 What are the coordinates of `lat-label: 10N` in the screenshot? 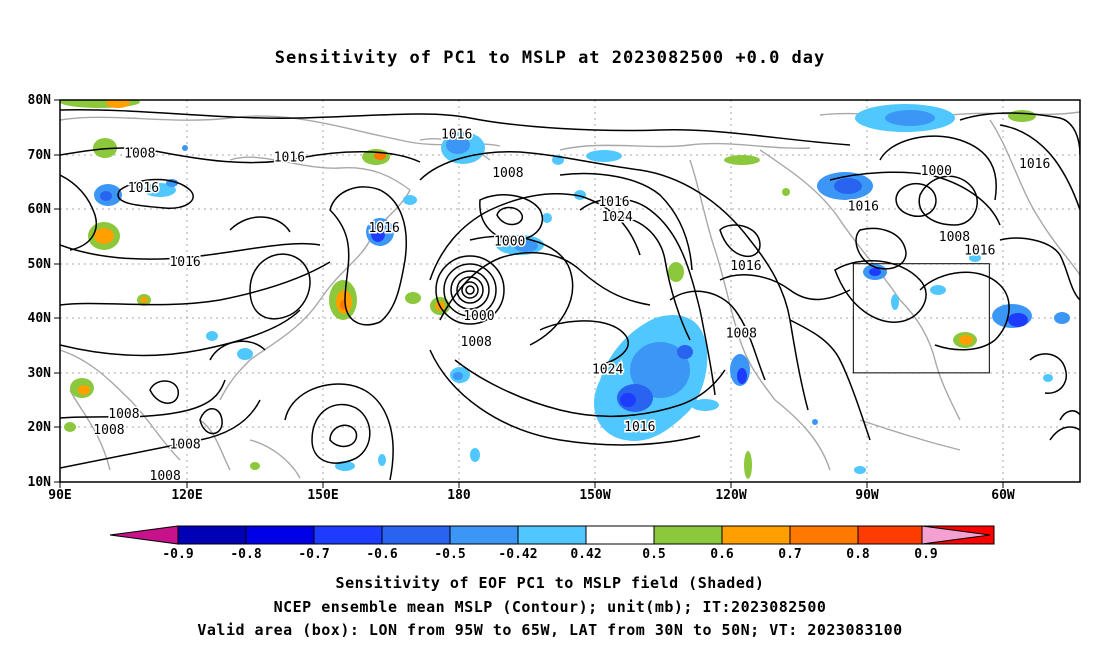 It's located at (40, 482).